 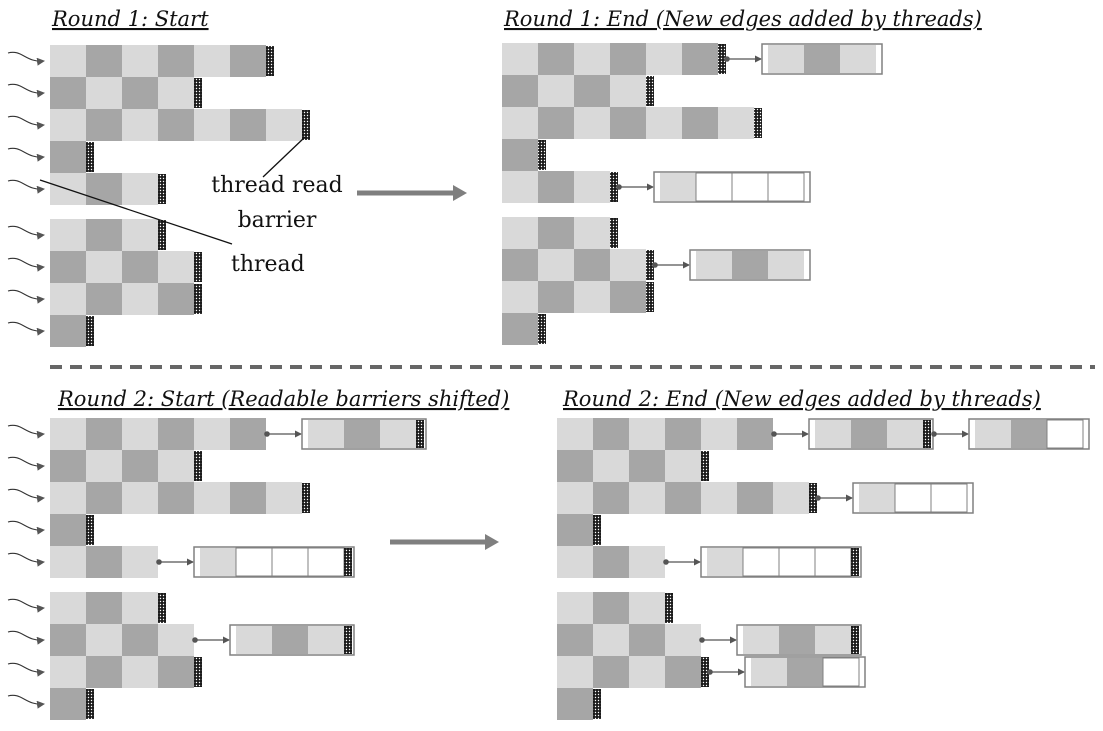 What do you see at coordinates (130, 19) in the screenshot?
I see `panel-title-round1-start: Round 1: Start` at bounding box center [130, 19].